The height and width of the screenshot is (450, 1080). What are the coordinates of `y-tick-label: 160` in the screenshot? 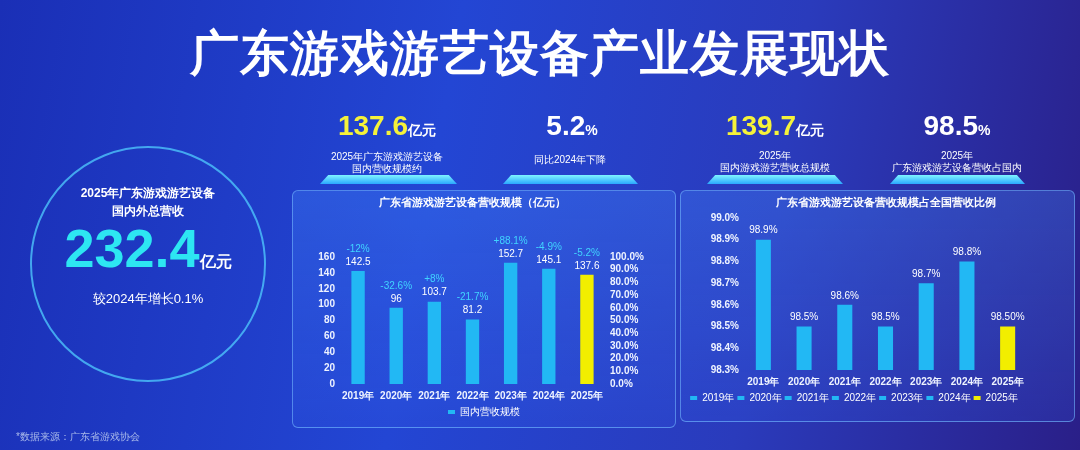 It's located at (327, 256).